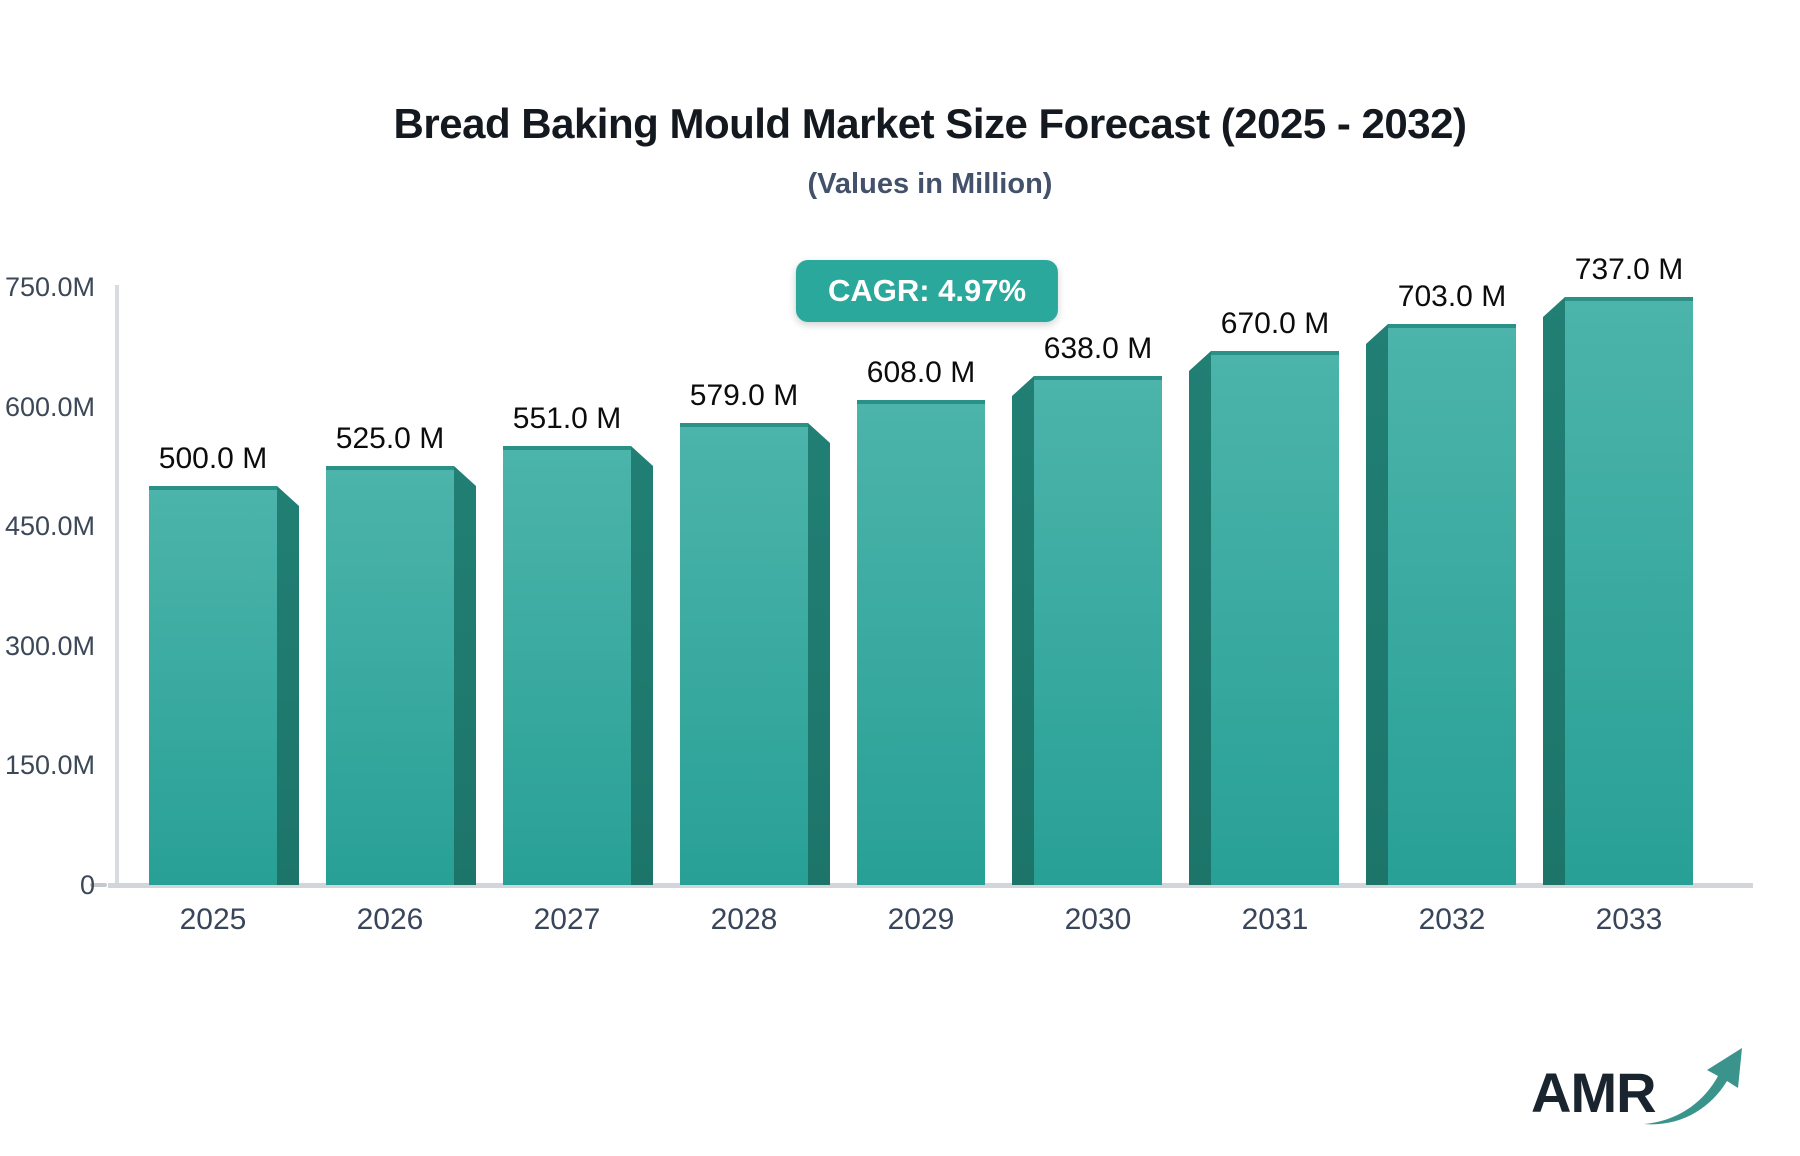 The image size is (1800, 1156). What do you see at coordinates (567, 665) in the screenshot?
I see `bar-2027` at bounding box center [567, 665].